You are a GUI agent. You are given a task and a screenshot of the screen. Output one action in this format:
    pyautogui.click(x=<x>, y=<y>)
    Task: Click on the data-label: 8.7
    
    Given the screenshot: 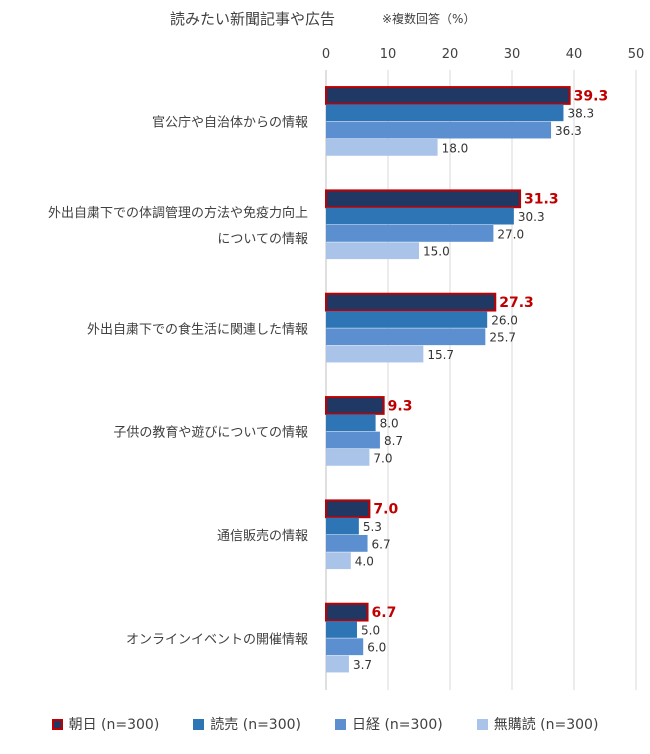 What is the action you would take?
    pyautogui.click(x=393, y=441)
    